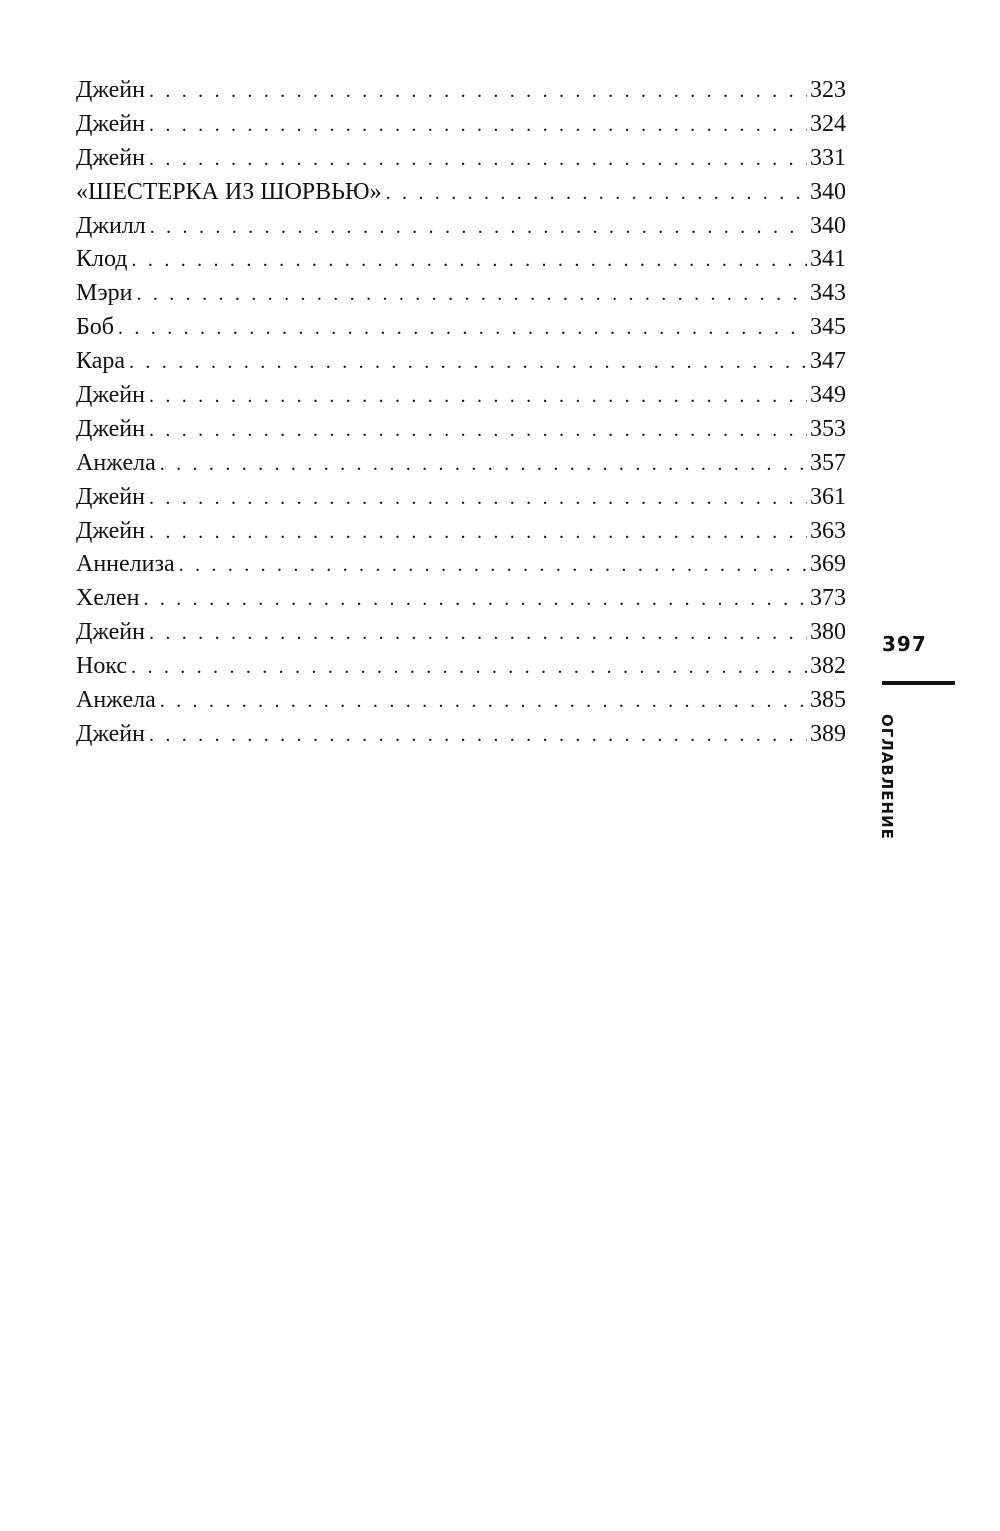  What do you see at coordinates (95, 327) in the screenshot?
I see `entry-title: Боб` at bounding box center [95, 327].